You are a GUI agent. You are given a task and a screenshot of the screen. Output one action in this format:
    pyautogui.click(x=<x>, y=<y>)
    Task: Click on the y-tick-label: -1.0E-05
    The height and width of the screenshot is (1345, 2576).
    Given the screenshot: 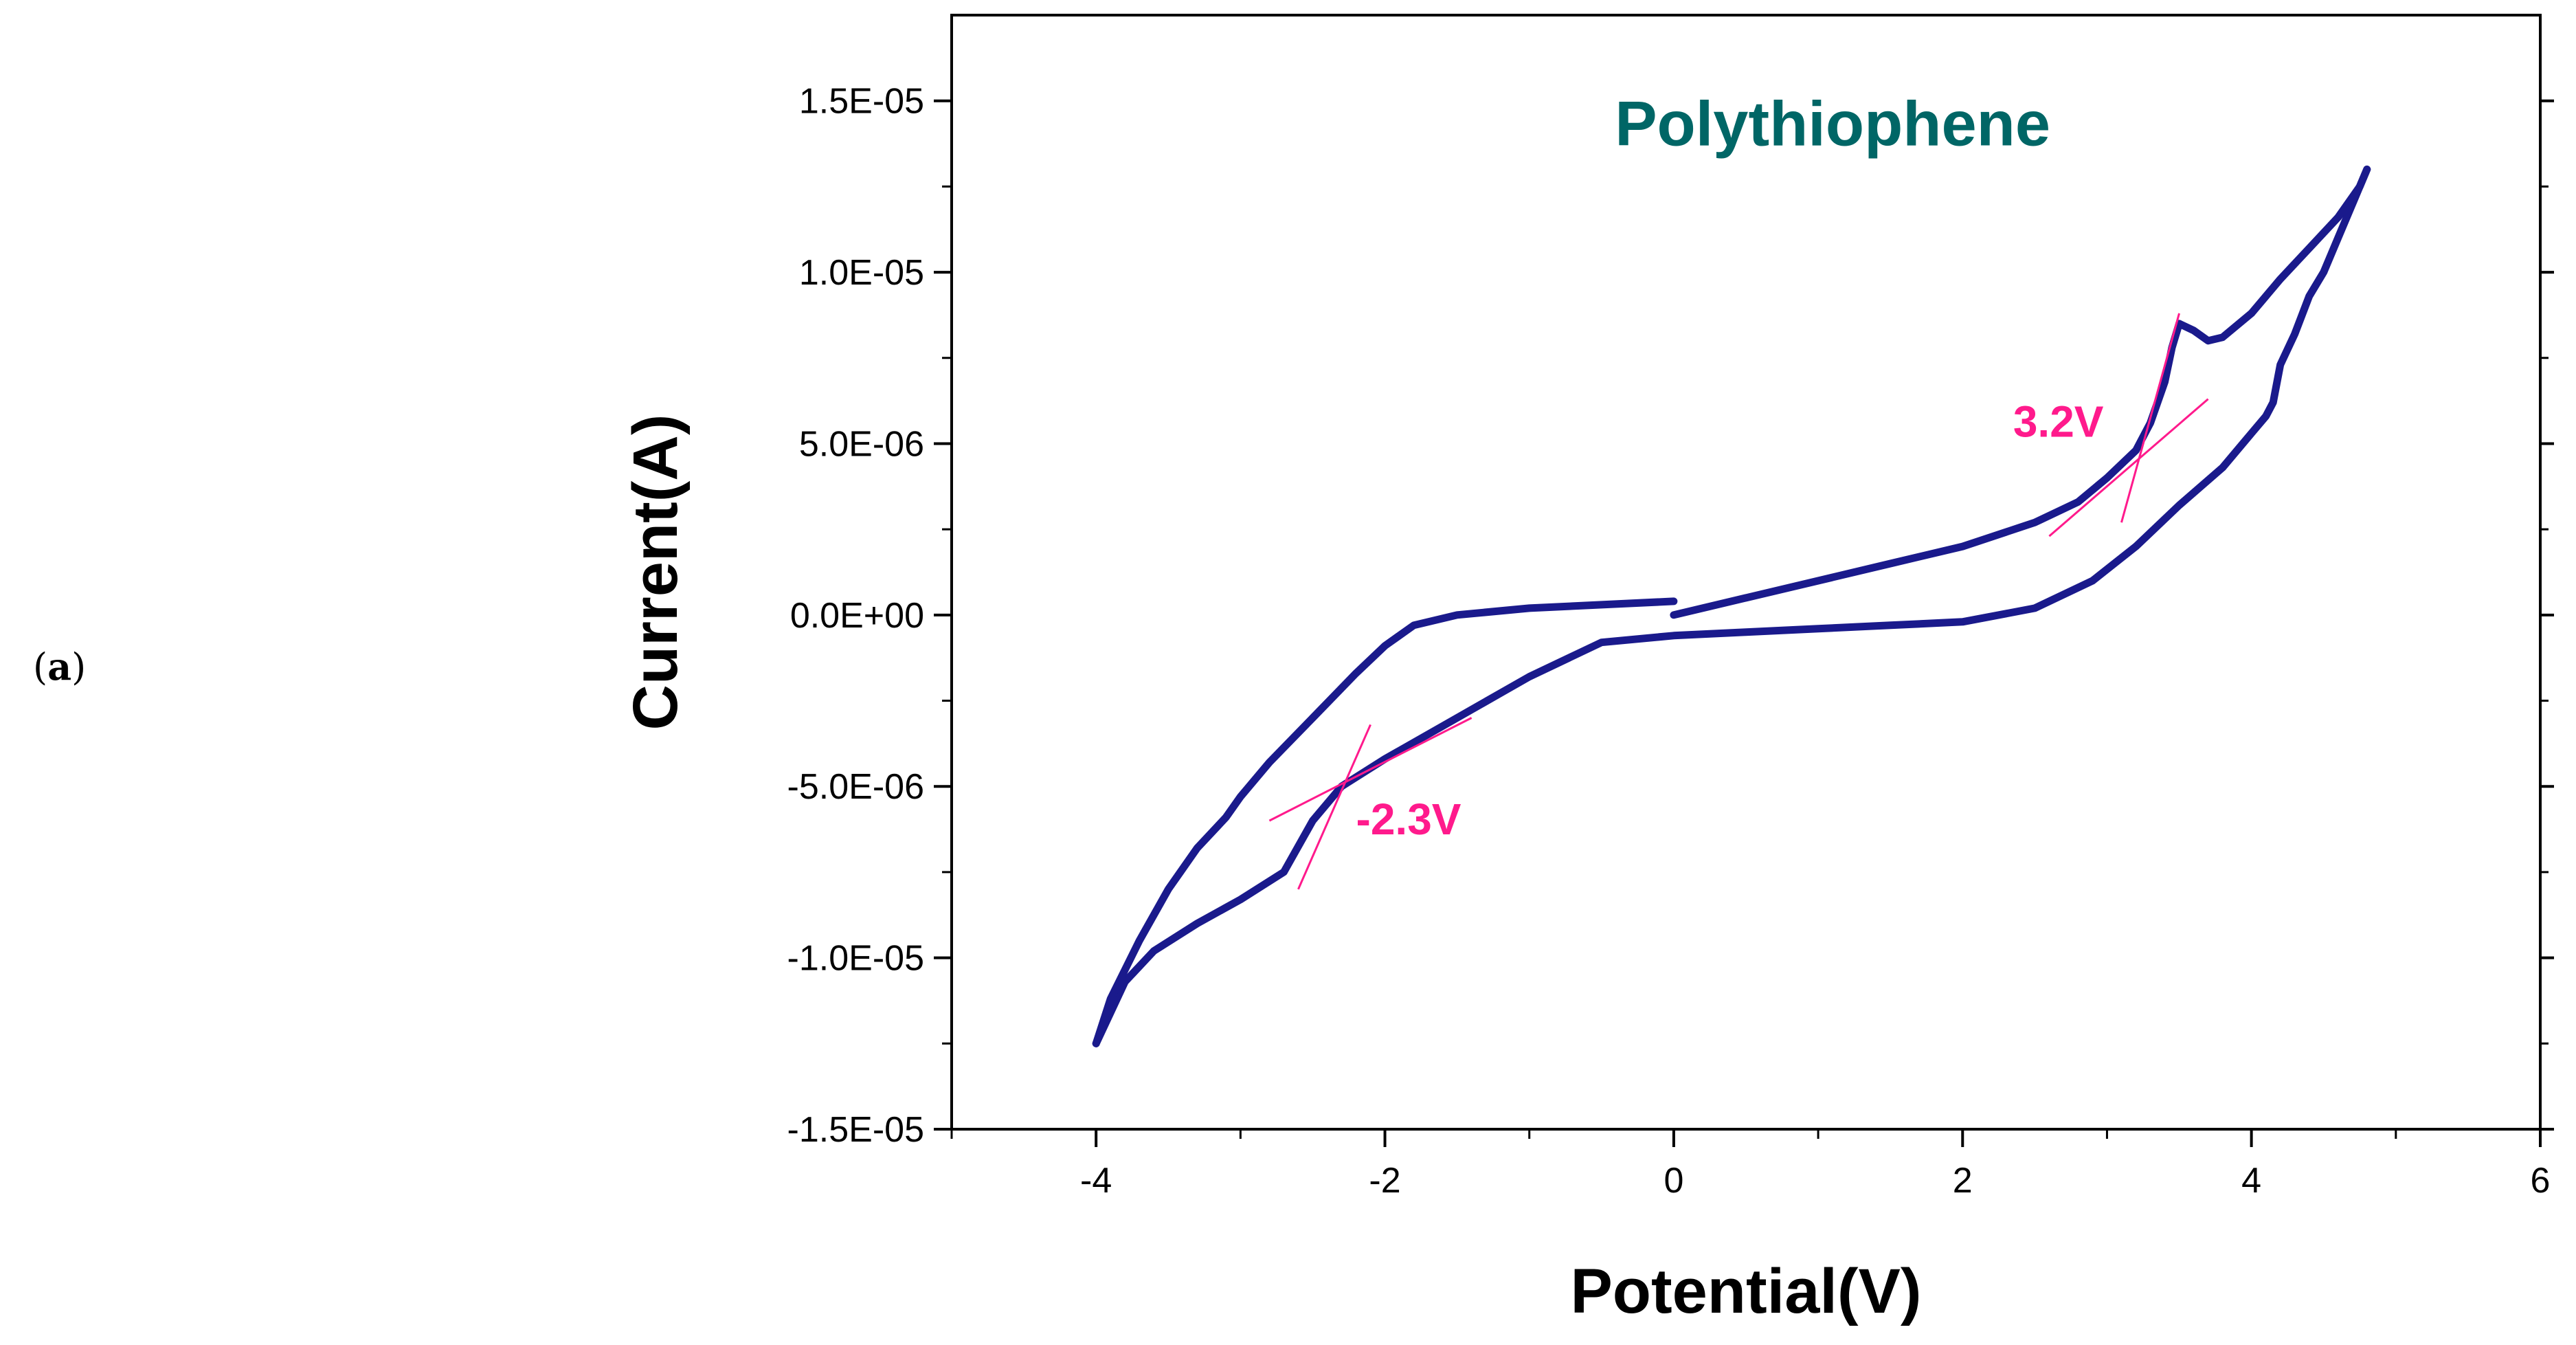 What is the action you would take?
    pyautogui.click(x=855, y=959)
    